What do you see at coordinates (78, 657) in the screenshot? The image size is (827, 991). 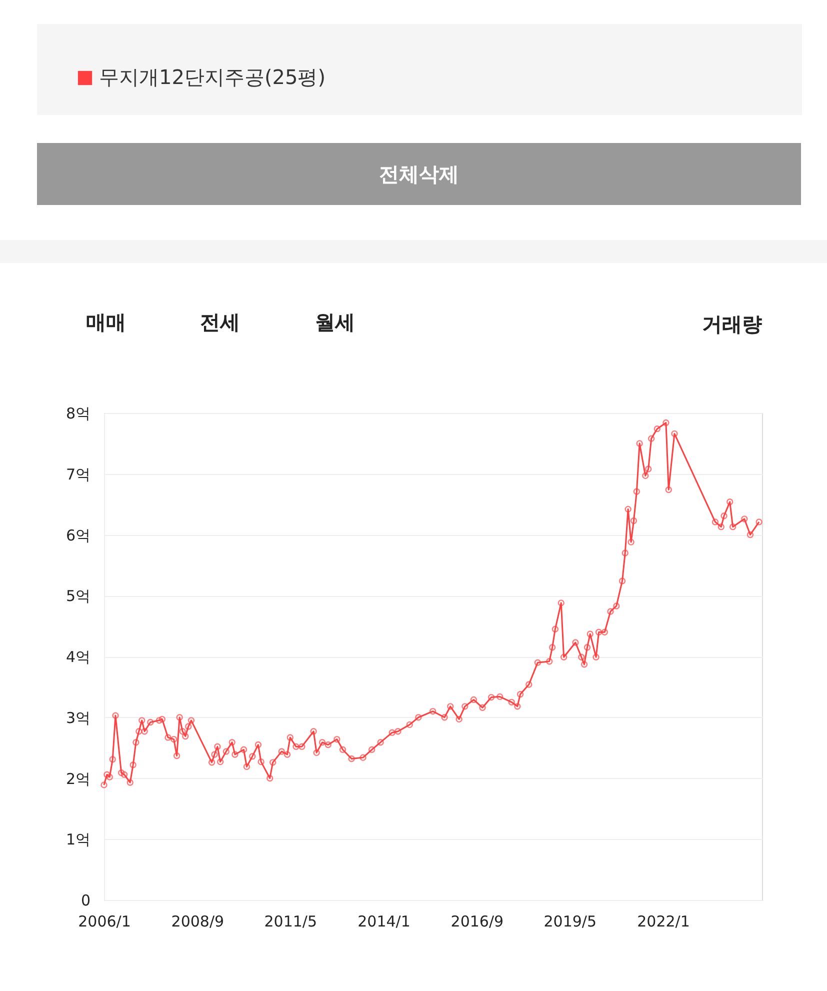 I see `y-tick-label: 4억` at bounding box center [78, 657].